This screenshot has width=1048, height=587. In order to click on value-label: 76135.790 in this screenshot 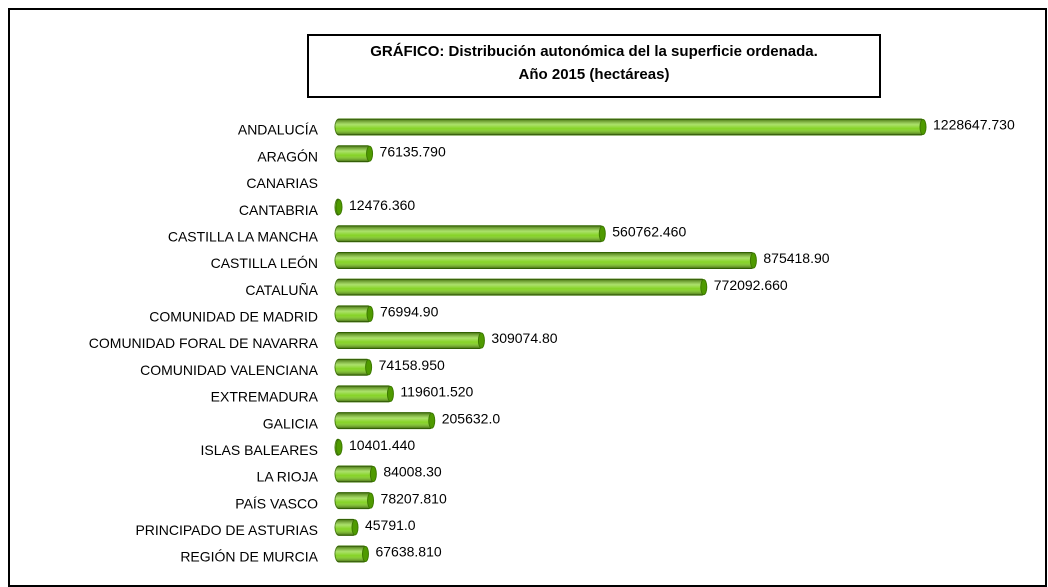, I will do `click(413, 151)`.